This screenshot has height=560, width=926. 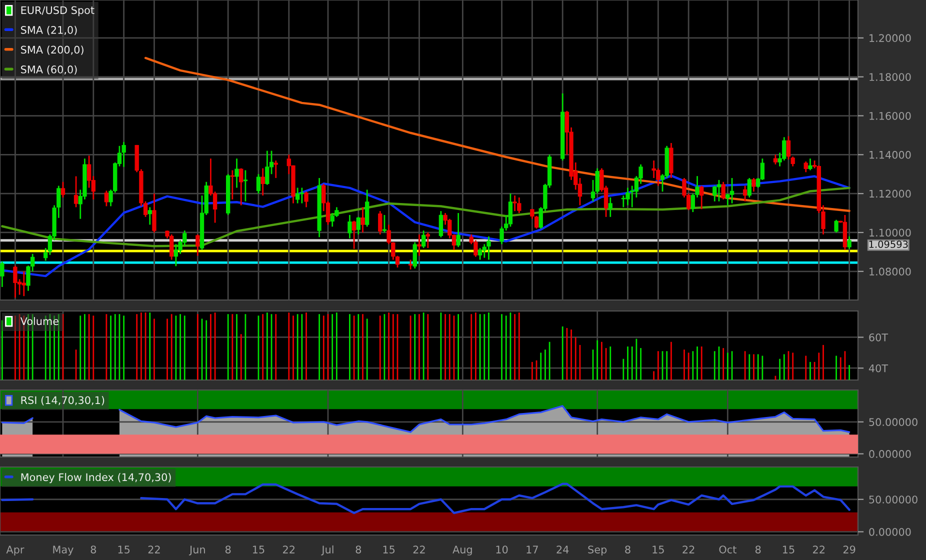 I want to click on y-tick-label: 60T, so click(x=878, y=337).